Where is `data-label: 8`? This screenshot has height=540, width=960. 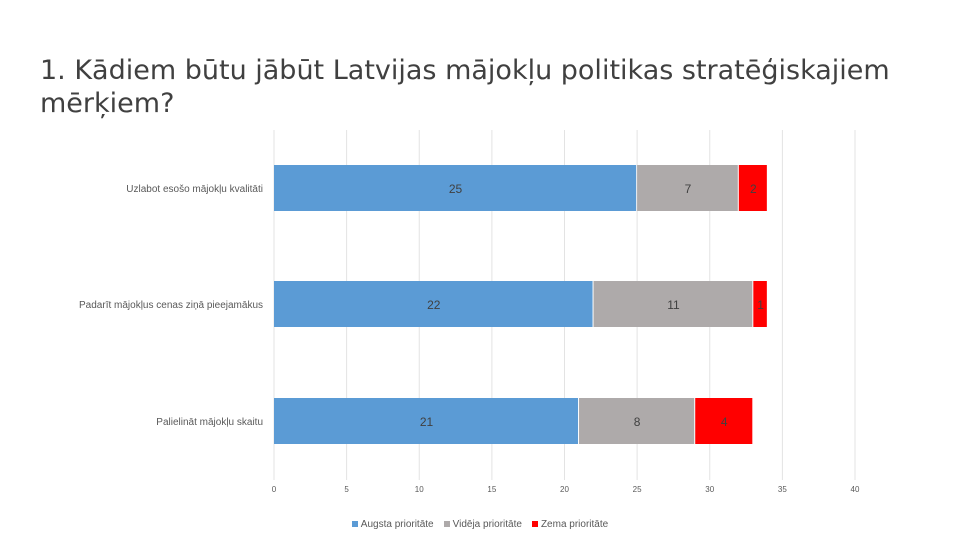 data-label: 8 is located at coordinates (637, 422).